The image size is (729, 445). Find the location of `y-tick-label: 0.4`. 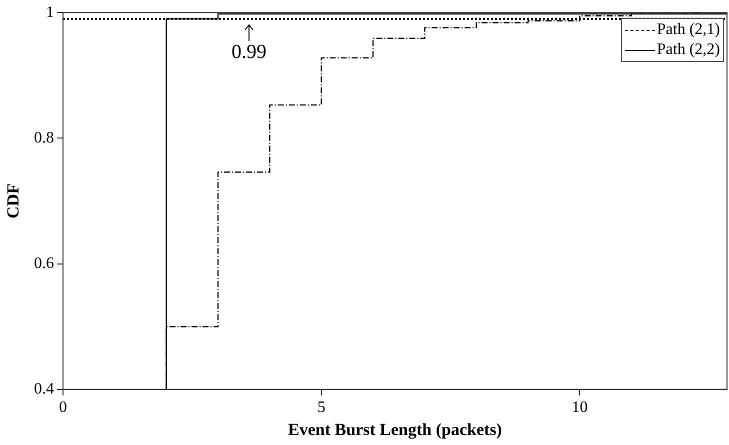

y-tick-label: 0.4 is located at coordinates (44, 389).